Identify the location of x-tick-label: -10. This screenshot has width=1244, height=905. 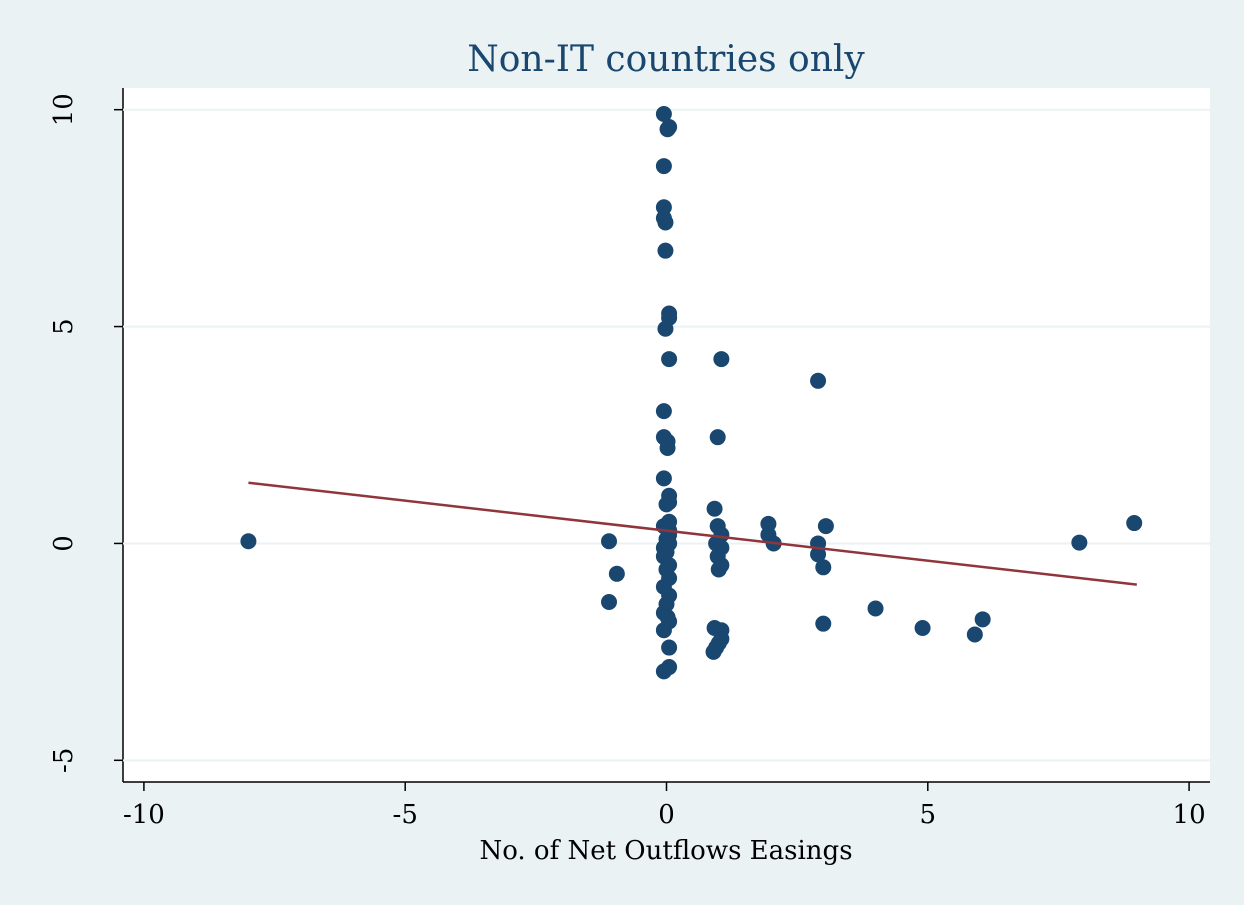
(144, 815).